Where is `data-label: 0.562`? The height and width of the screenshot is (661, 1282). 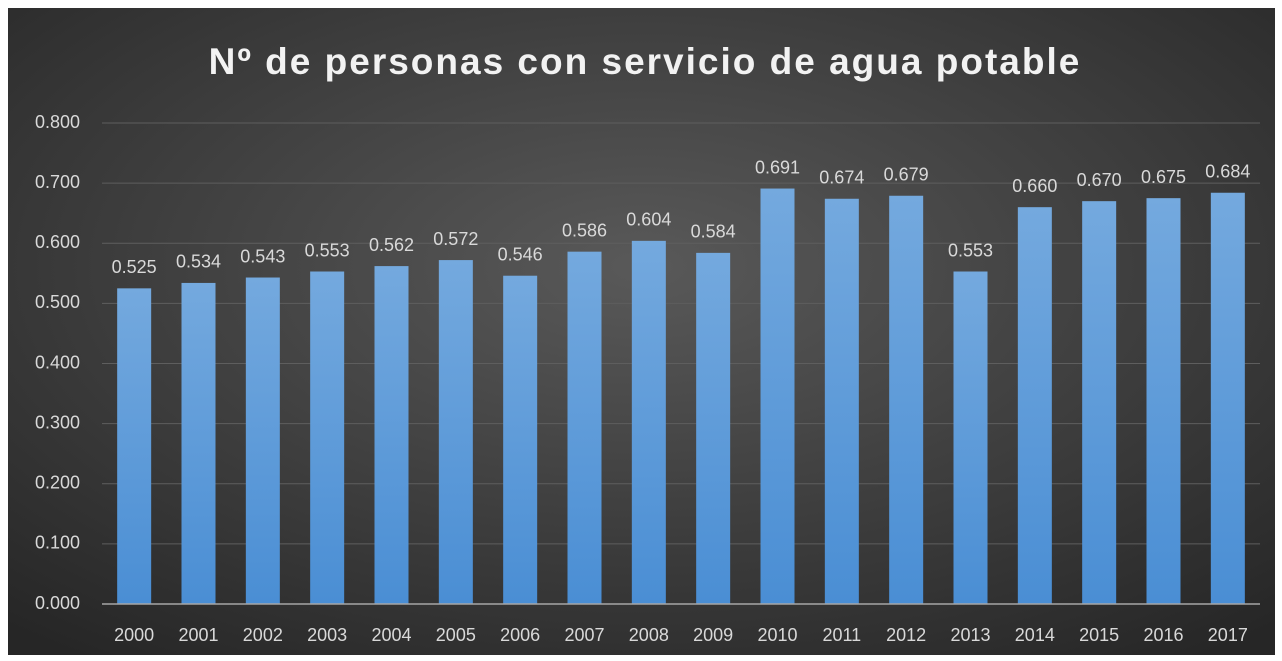
data-label: 0.562 is located at coordinates (391, 245).